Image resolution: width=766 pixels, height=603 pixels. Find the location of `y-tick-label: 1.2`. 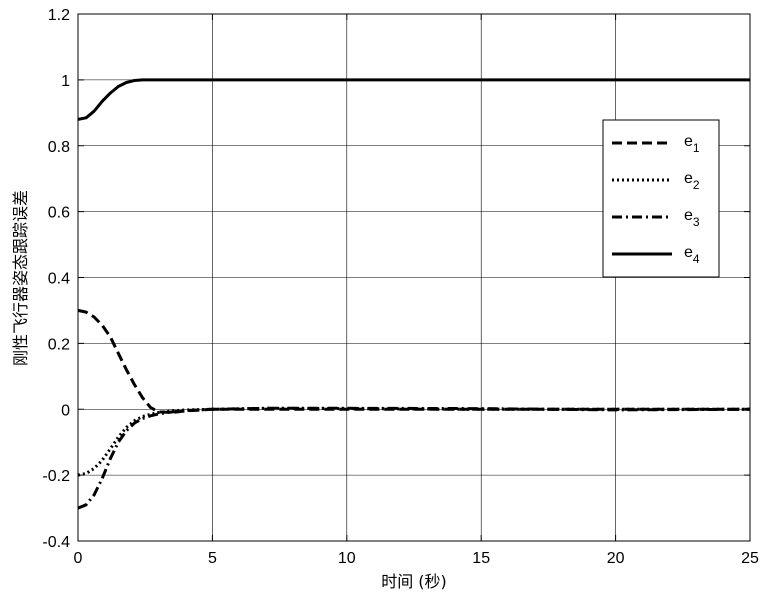

y-tick-label: 1.2 is located at coordinates (59, 15).